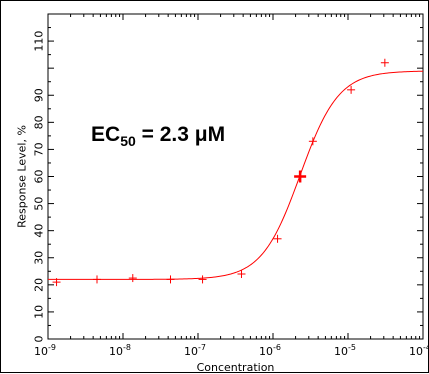 The height and width of the screenshot is (374, 429). I want to click on y-tick-label: 10, so click(39, 312).